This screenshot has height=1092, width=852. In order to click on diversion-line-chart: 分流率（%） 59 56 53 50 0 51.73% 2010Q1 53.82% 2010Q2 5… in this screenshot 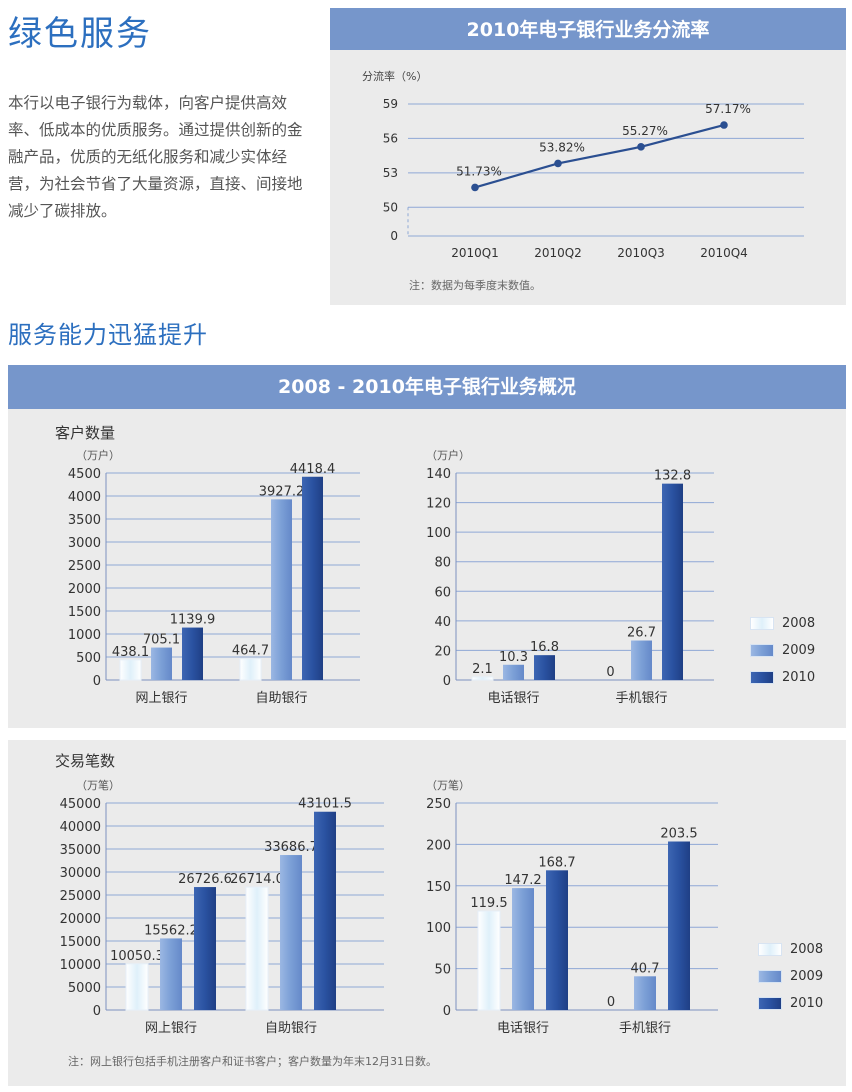, I will do `click(583, 164)`.